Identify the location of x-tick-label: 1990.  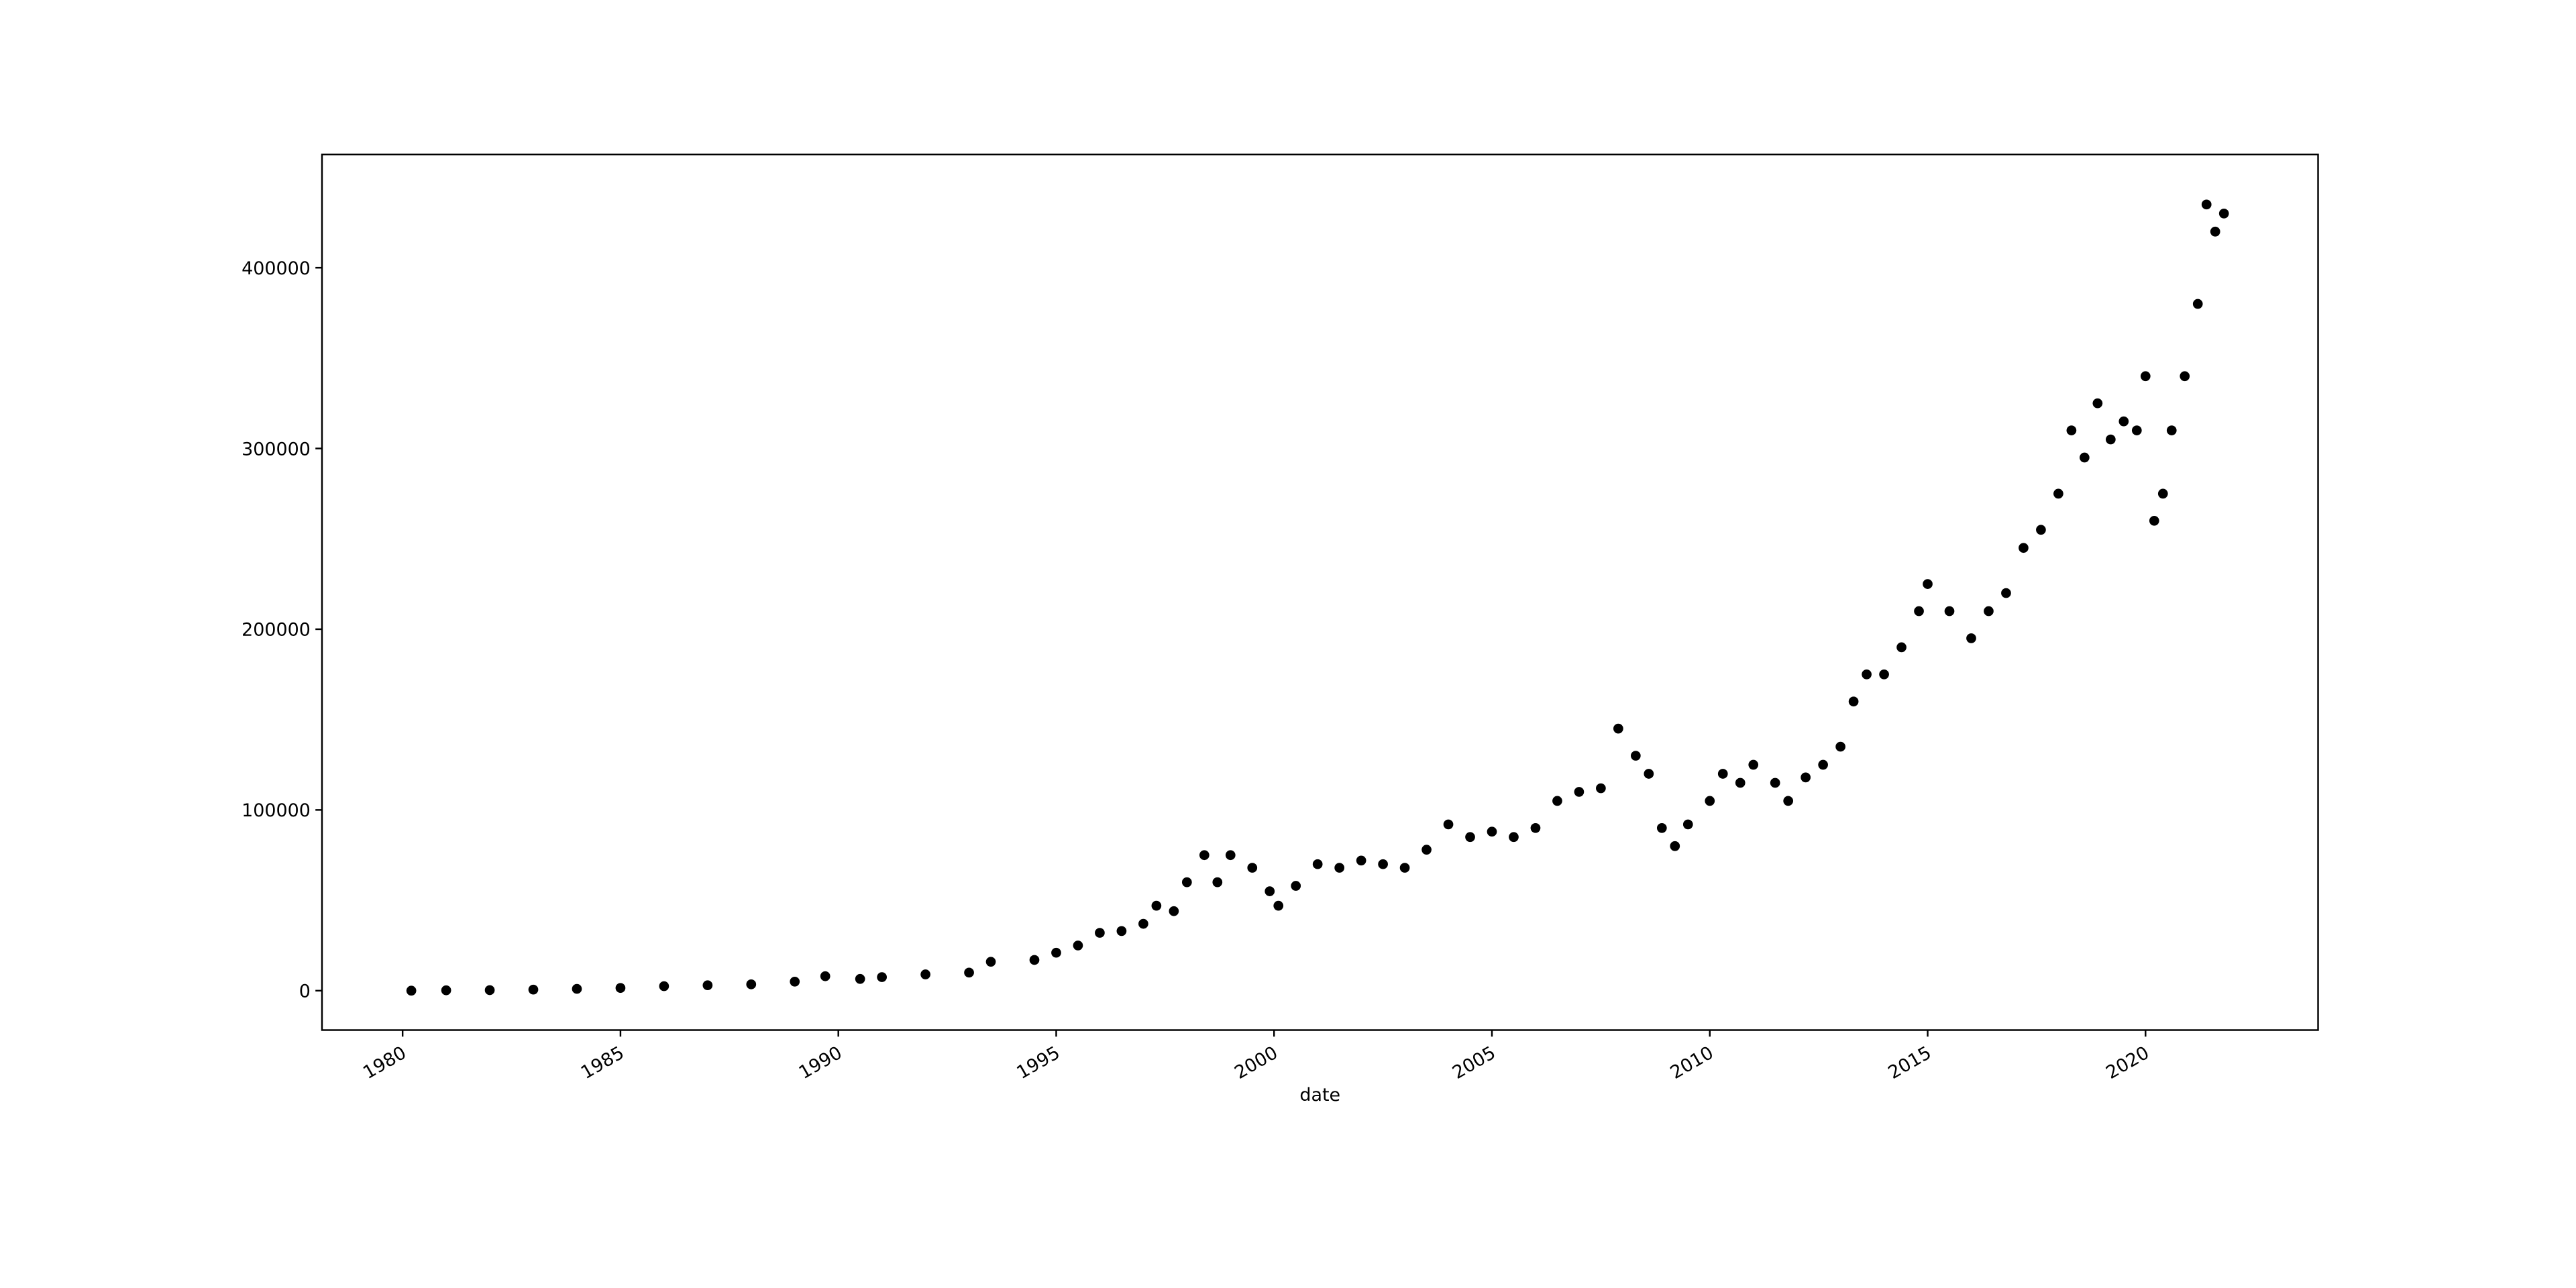
(821, 1062).